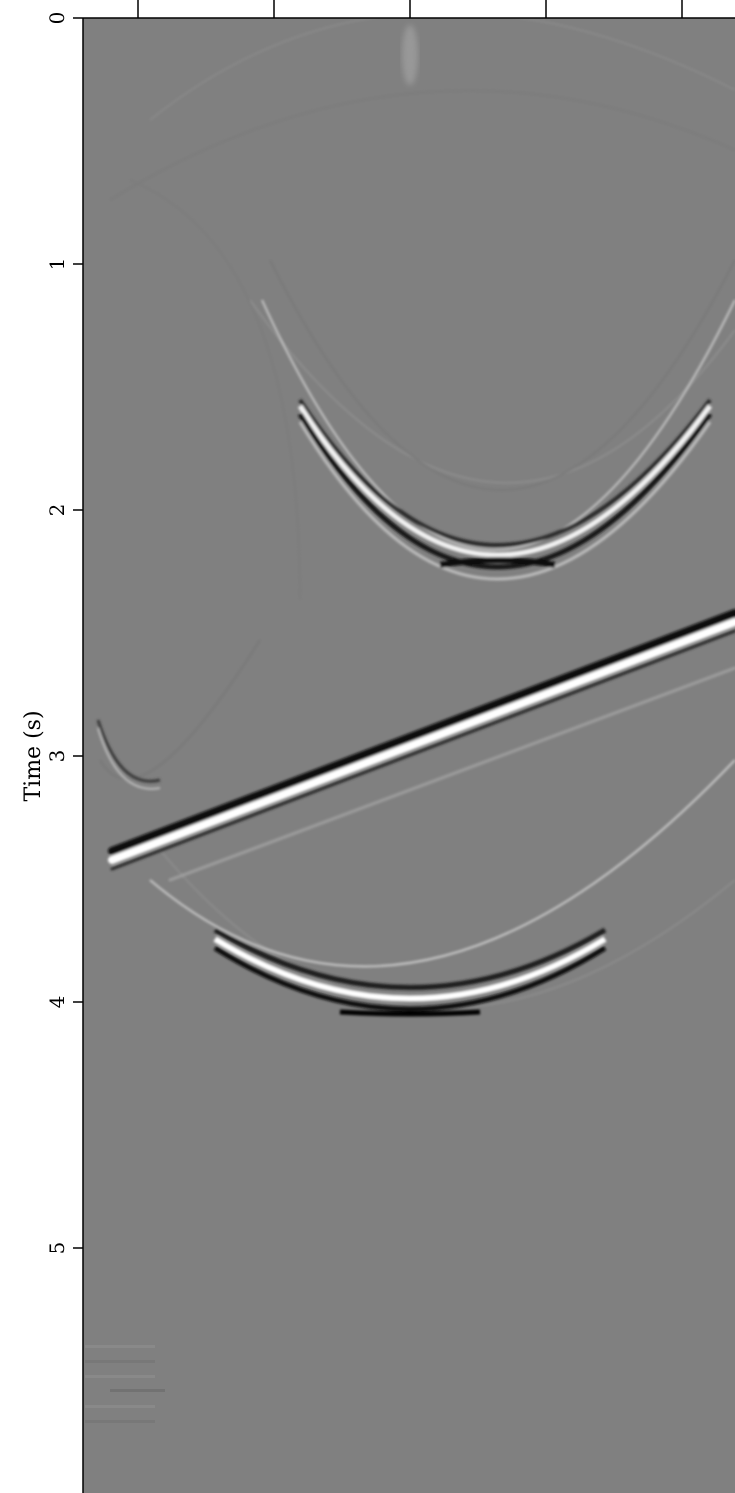 This screenshot has width=735, height=1493. Describe the element at coordinates (410, 55) in the screenshot. I see `speck` at that location.